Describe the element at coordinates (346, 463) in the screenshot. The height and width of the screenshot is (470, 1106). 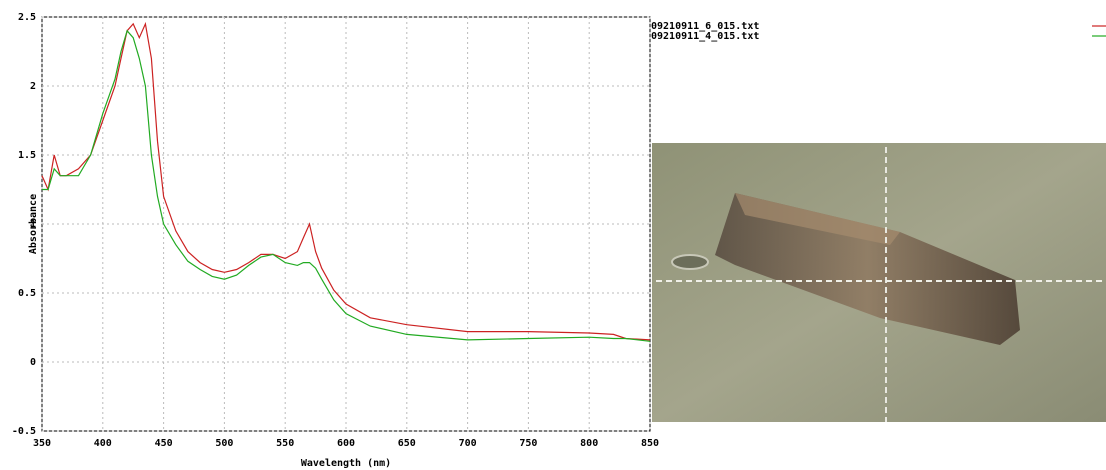
I see `x-axis-label: Wavelength (nm)` at that location.